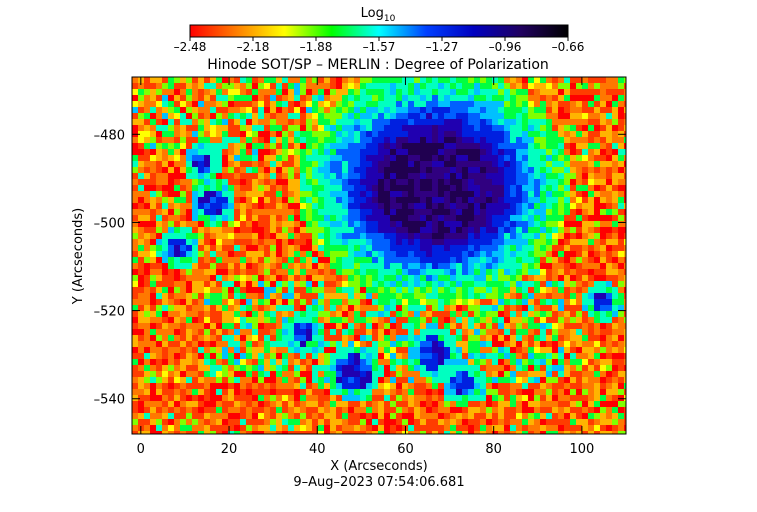 The width and height of the screenshot is (757, 512). I want to click on colorbar-ticks: –2.48 –2.18 –1.88 –1.57 –1.27 –0.96 –0.66, so click(379, 45).